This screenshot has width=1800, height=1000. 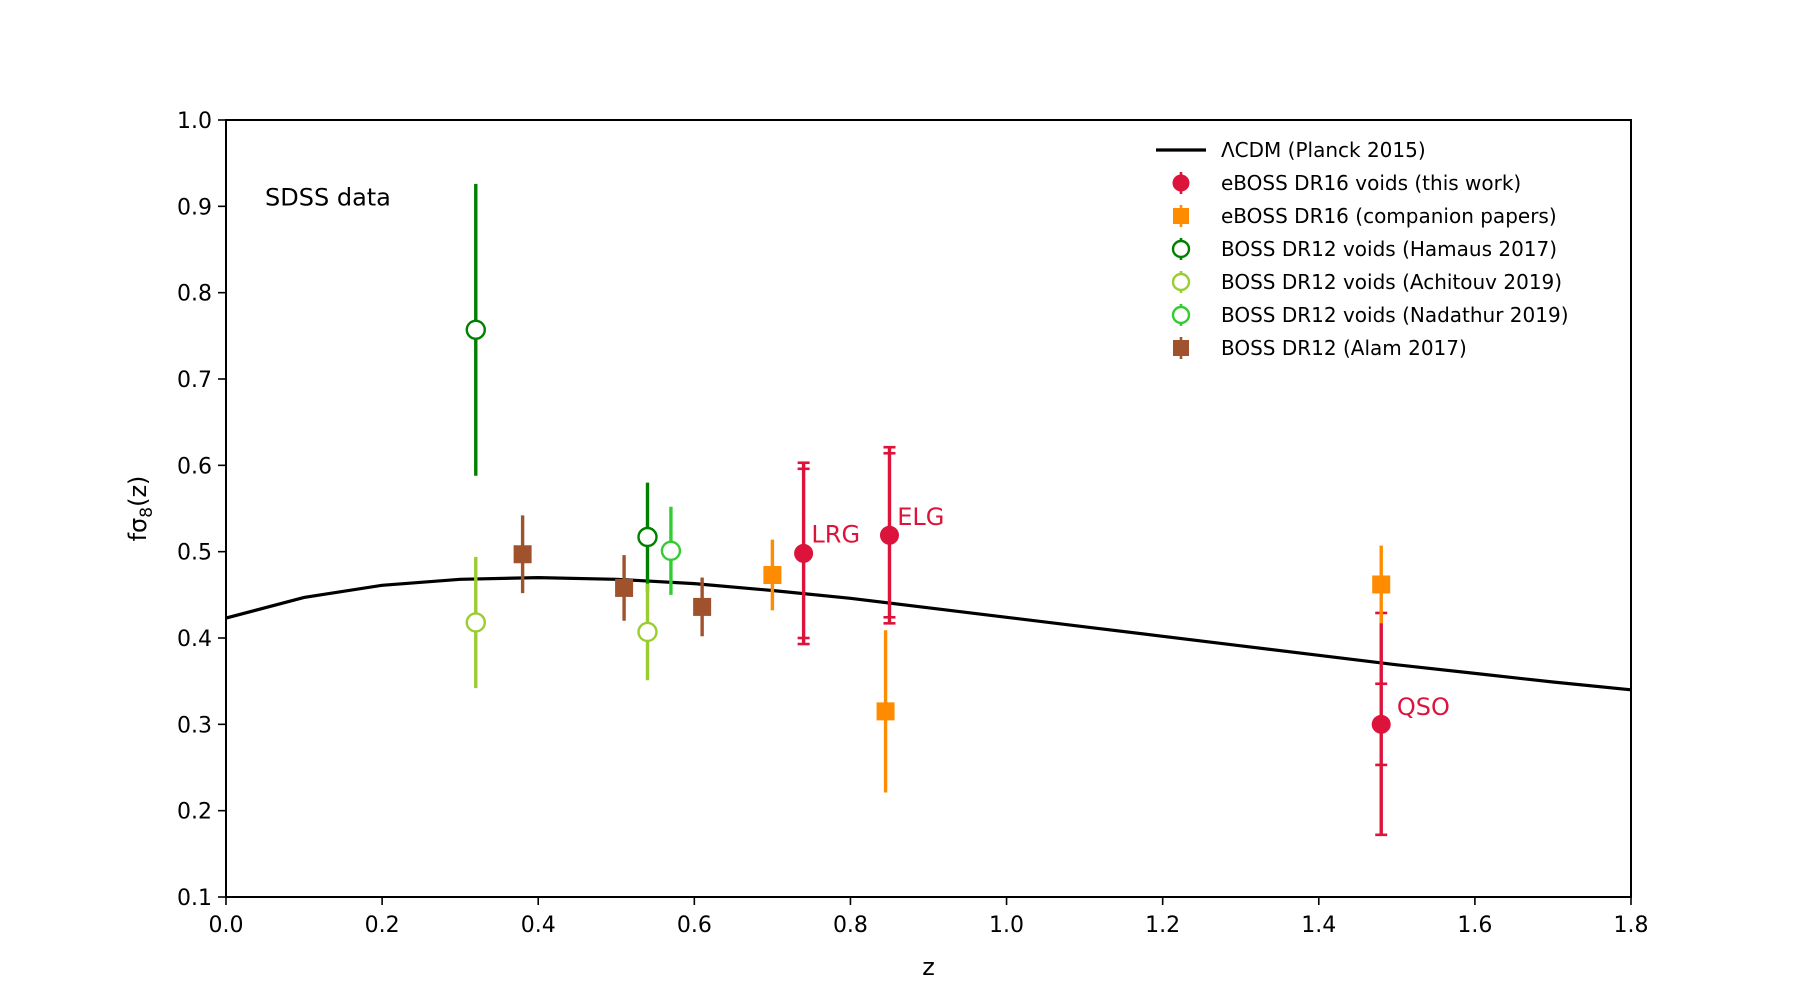 I want to click on annotation: ELG, so click(x=920, y=517).